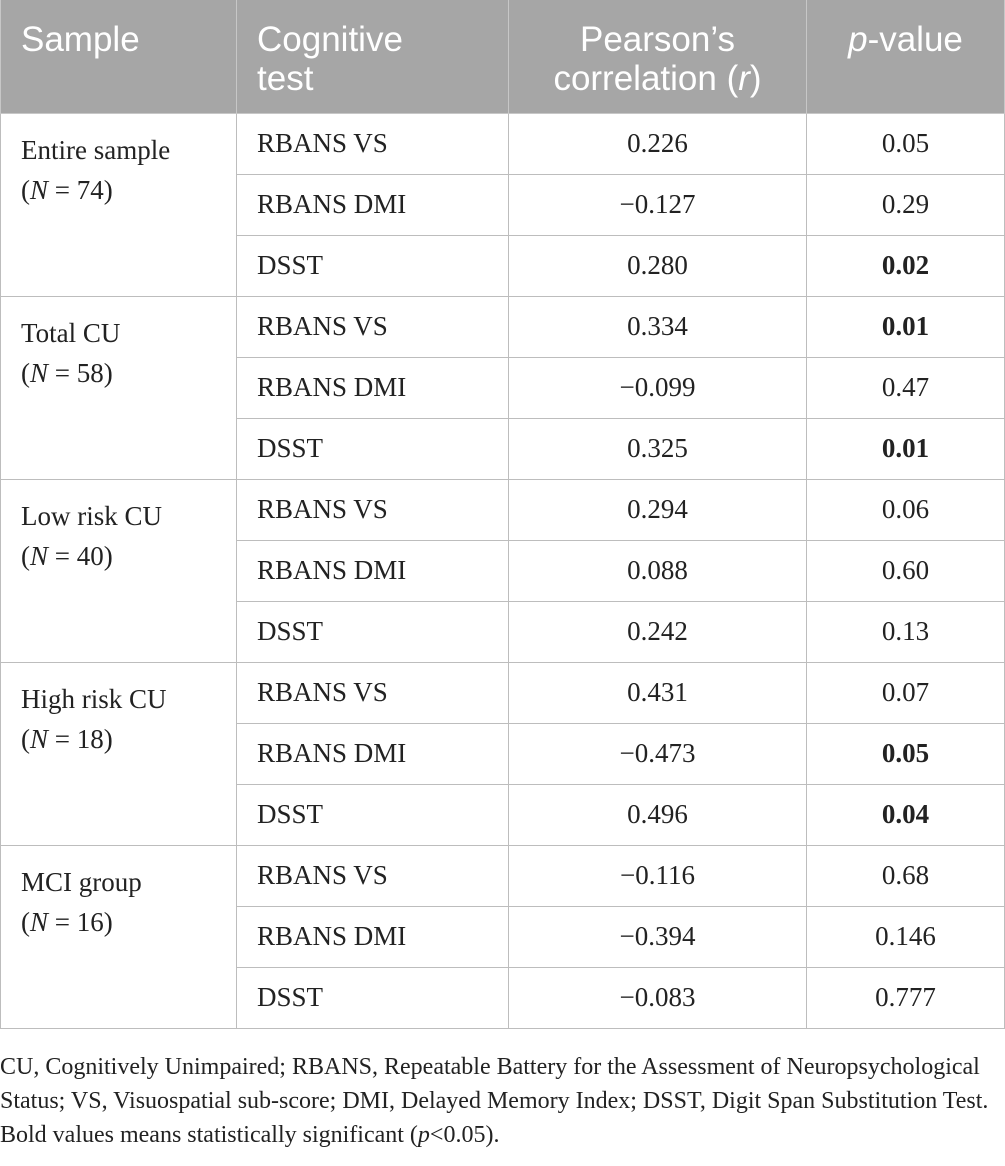  What do you see at coordinates (744, 78) in the screenshot?
I see `header-r-symbol: r` at bounding box center [744, 78].